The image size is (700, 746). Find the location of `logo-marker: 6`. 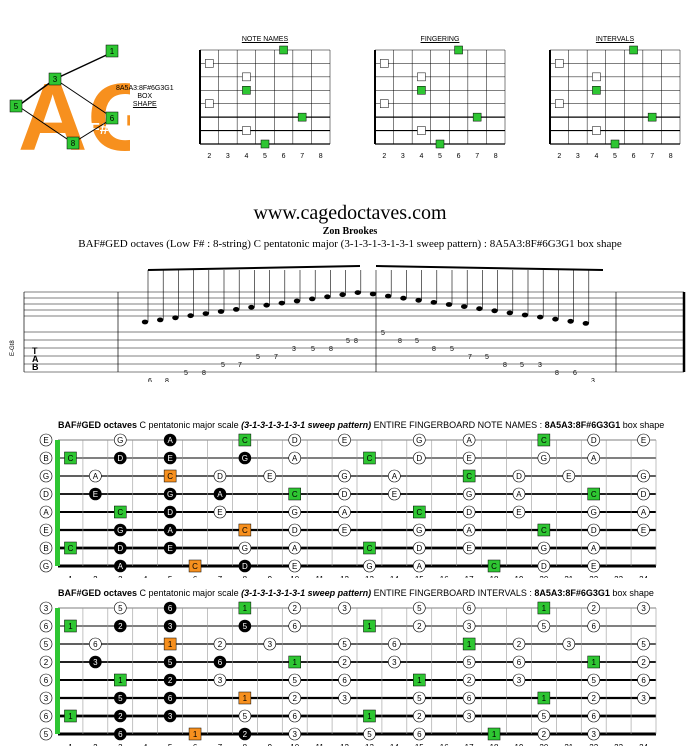

logo-marker: 6 is located at coordinates (112, 118).